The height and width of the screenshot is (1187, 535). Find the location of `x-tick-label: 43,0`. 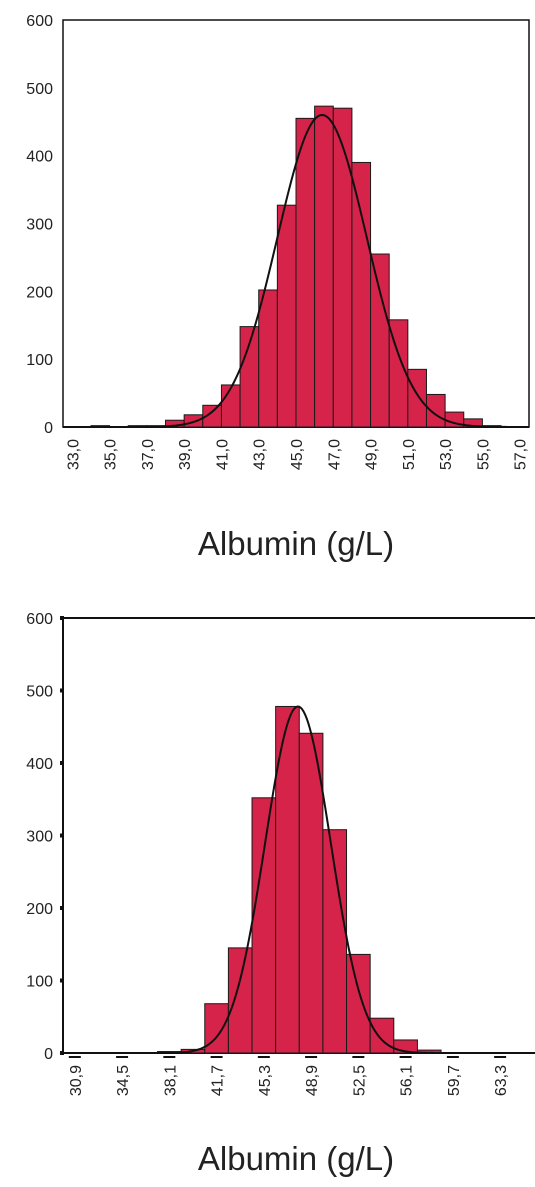

x-tick-label: 43,0 is located at coordinates (260, 454).